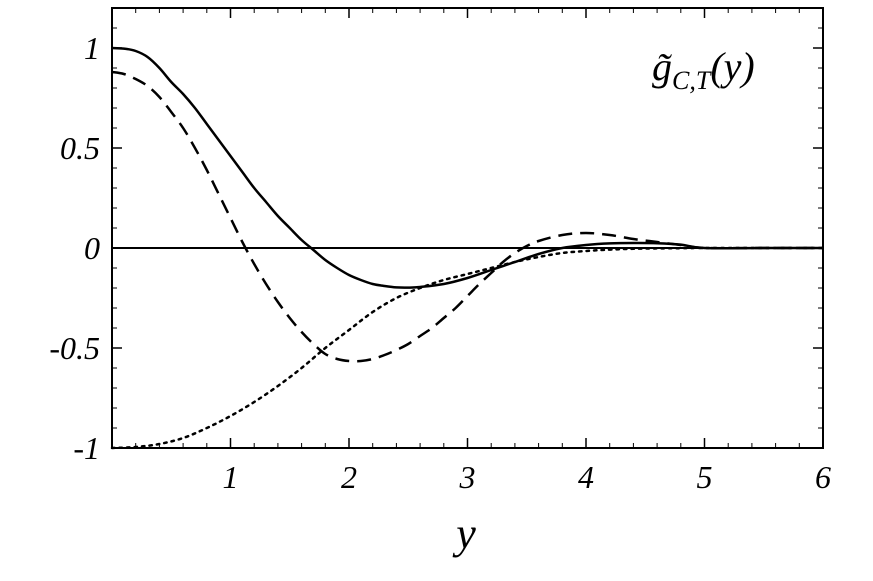 This screenshot has height=581, width=873. Describe the element at coordinates (586, 477) in the screenshot. I see `x-tick-label: 4` at that location.